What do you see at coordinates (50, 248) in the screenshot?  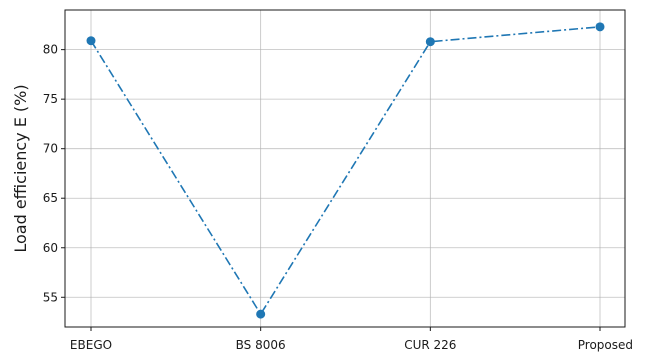 I see `y-tick-label: 60` at bounding box center [50, 248].